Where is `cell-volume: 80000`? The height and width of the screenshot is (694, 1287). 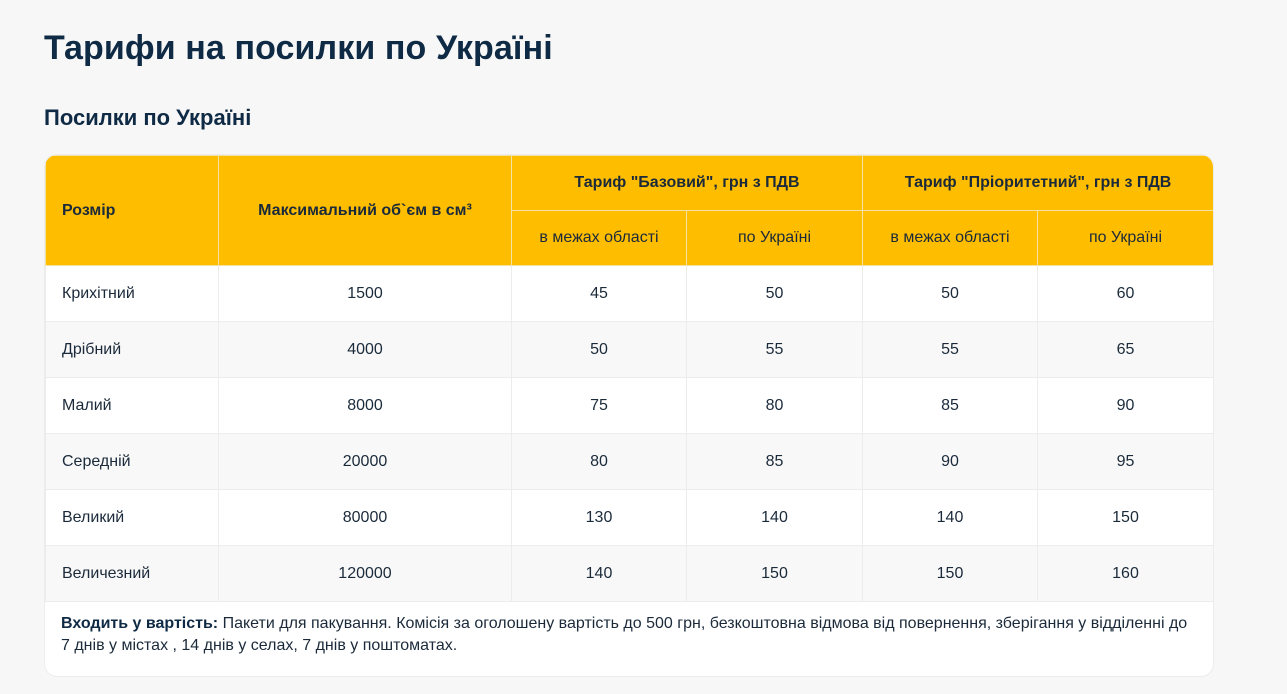
cell-volume: 80000 is located at coordinates (365, 517).